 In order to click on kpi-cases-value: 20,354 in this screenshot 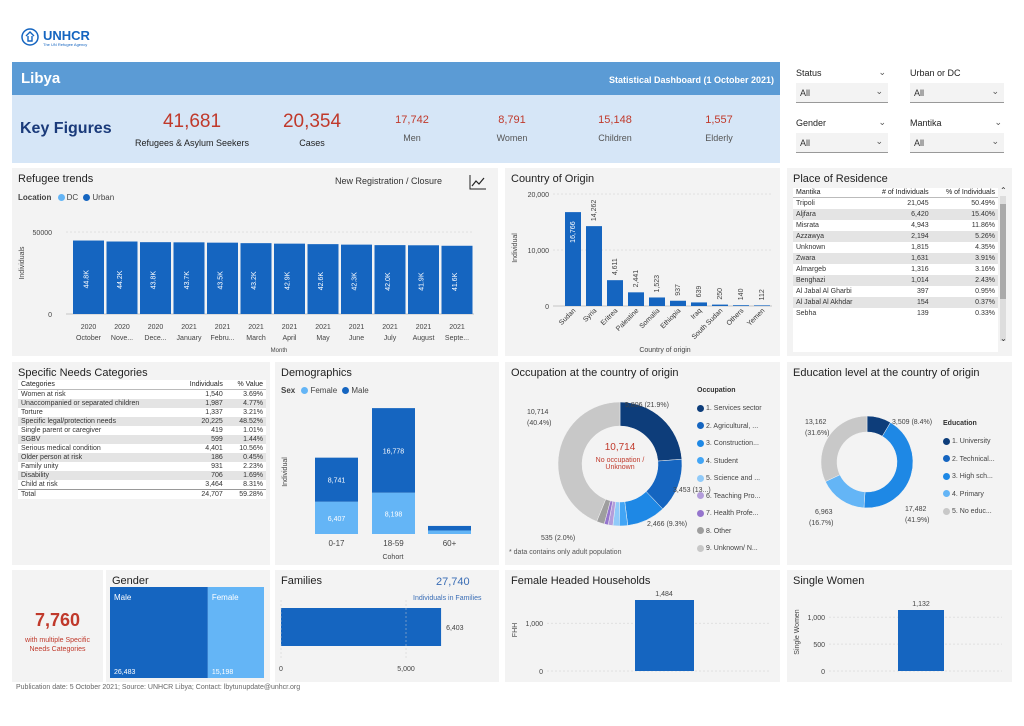, I will do `click(312, 121)`.